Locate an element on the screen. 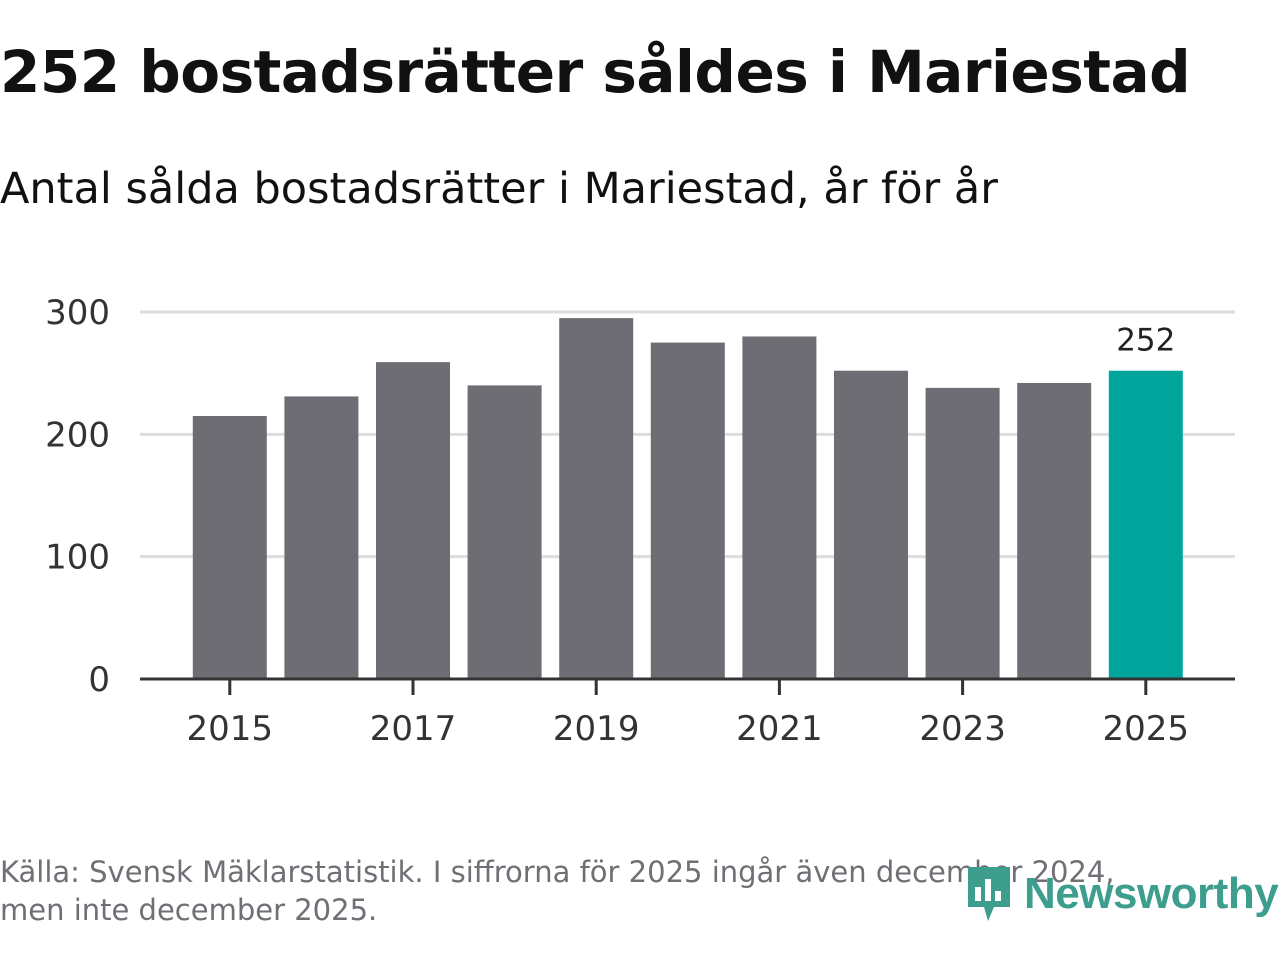  x-tick-label-2015: 2015 is located at coordinates (230, 729).